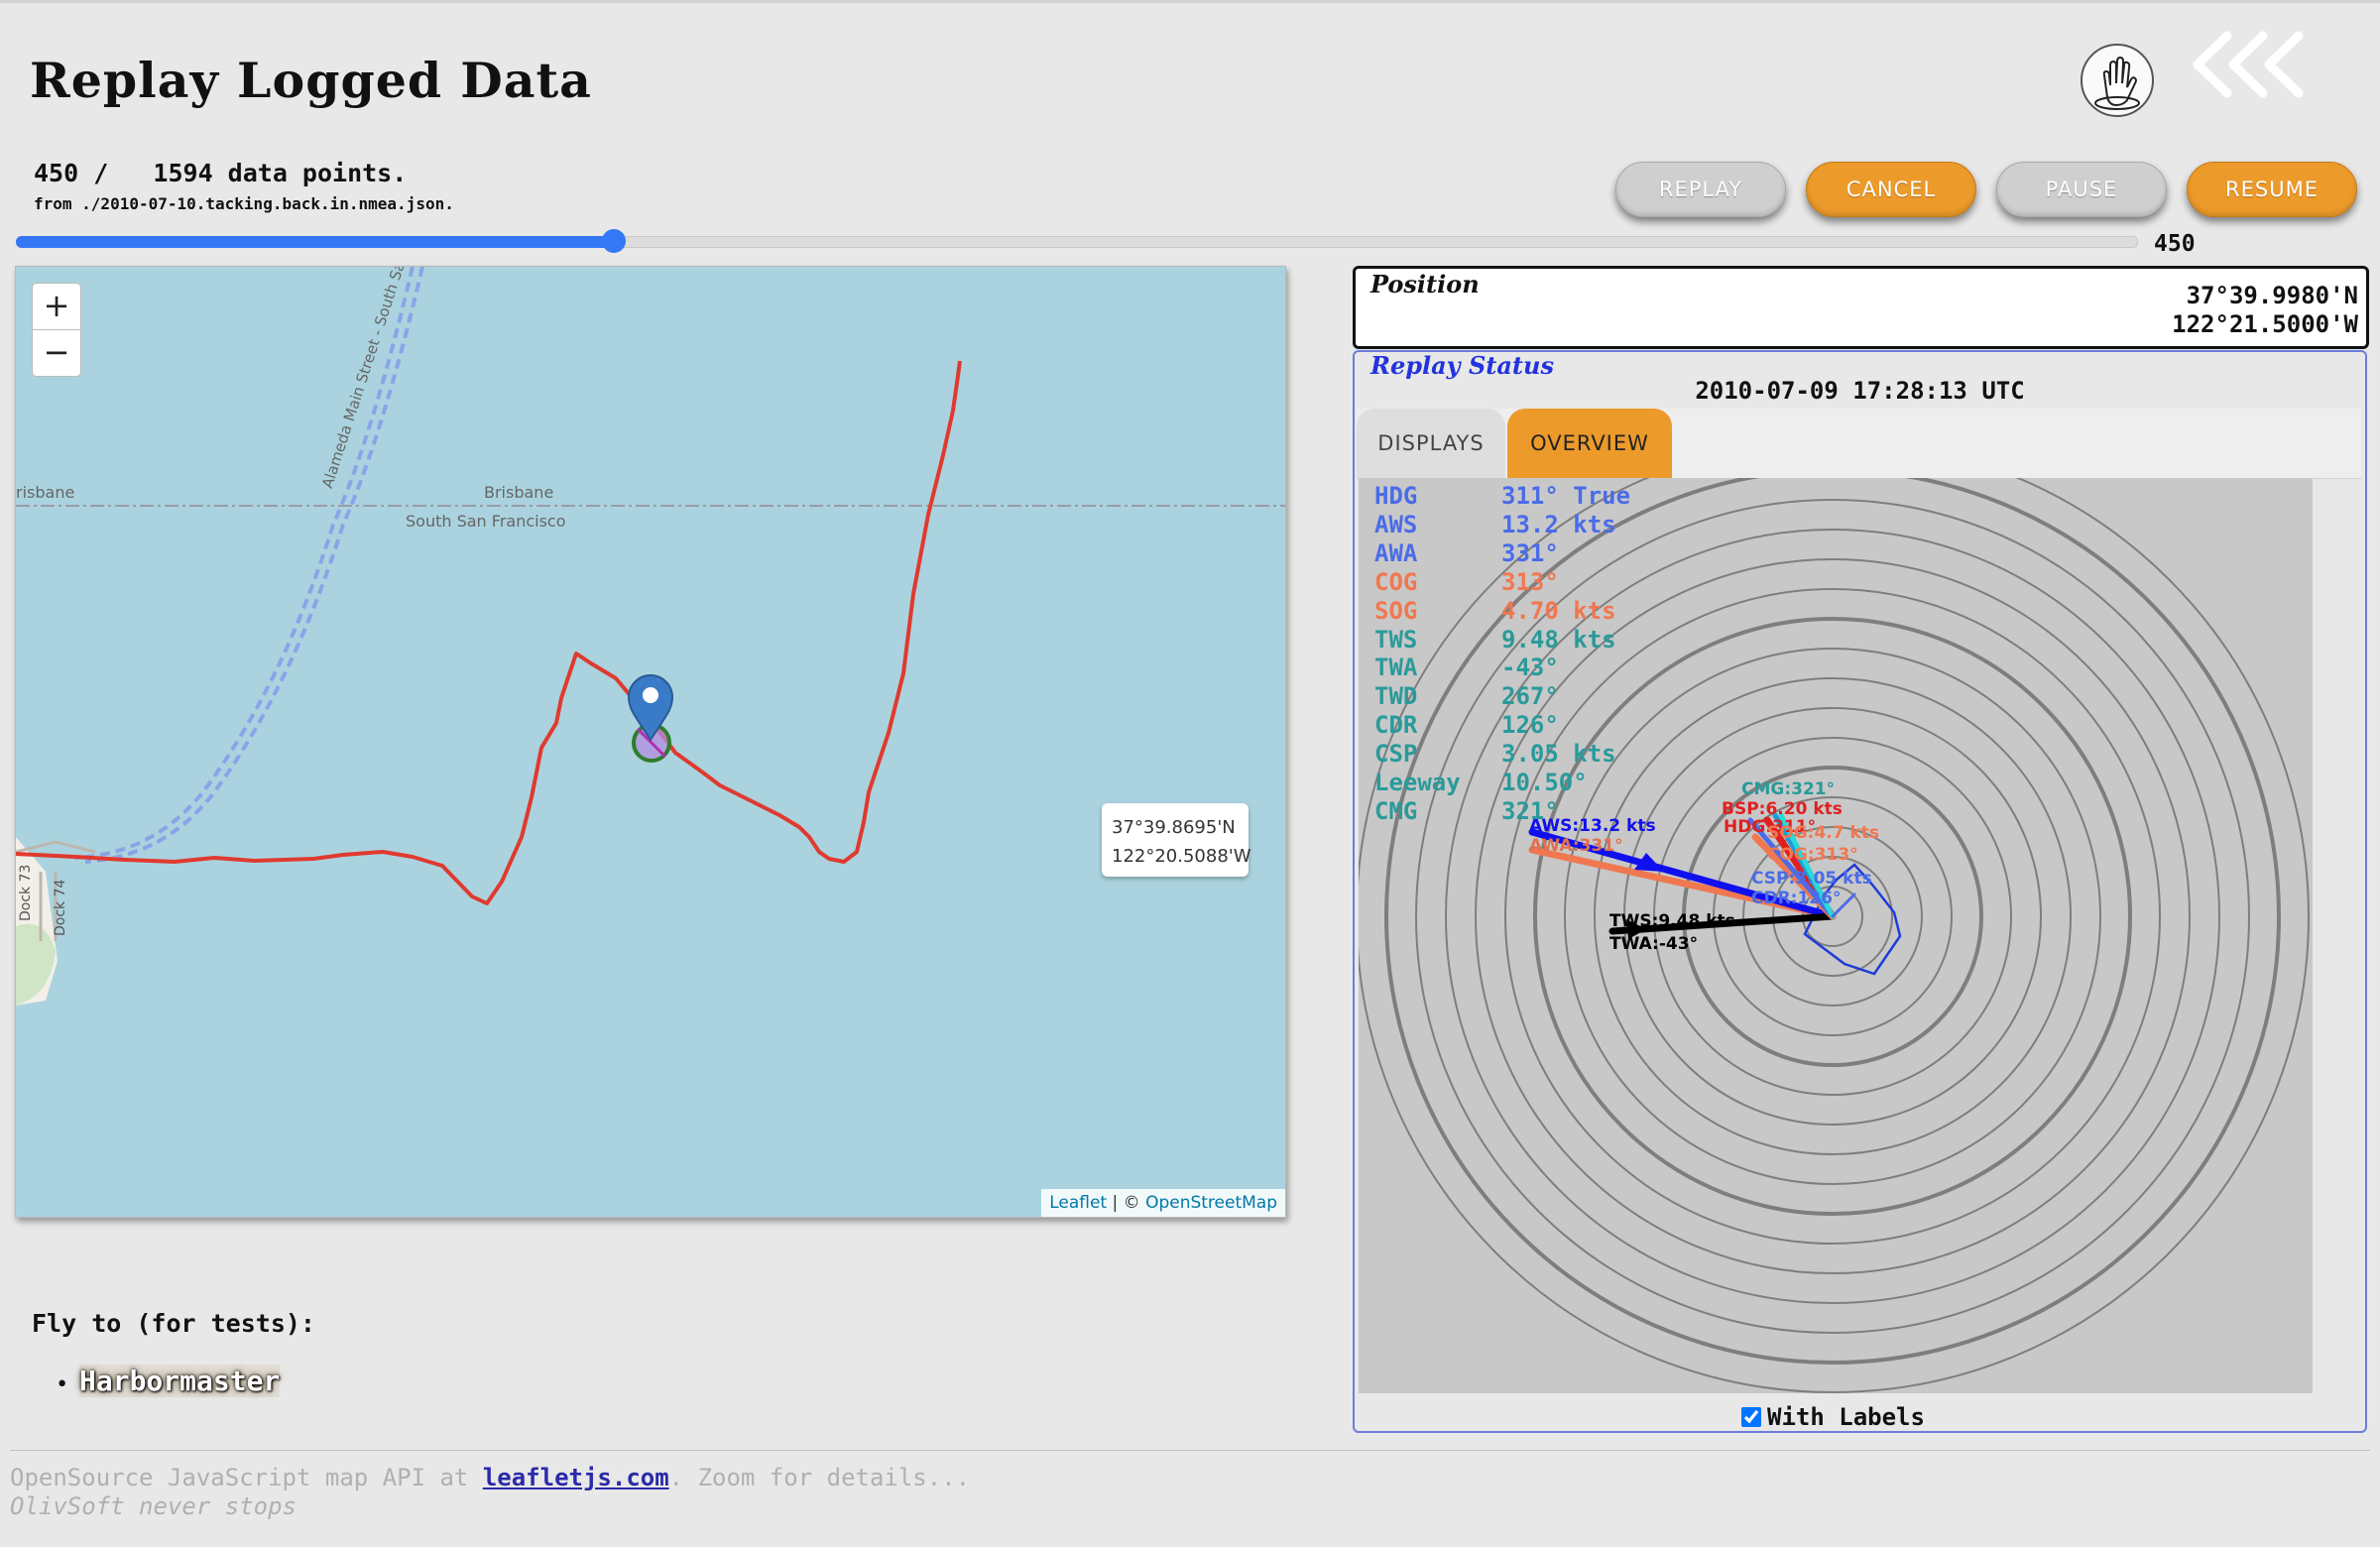  I want to click on map-label-south-sf: South San Francisco, so click(486, 521).